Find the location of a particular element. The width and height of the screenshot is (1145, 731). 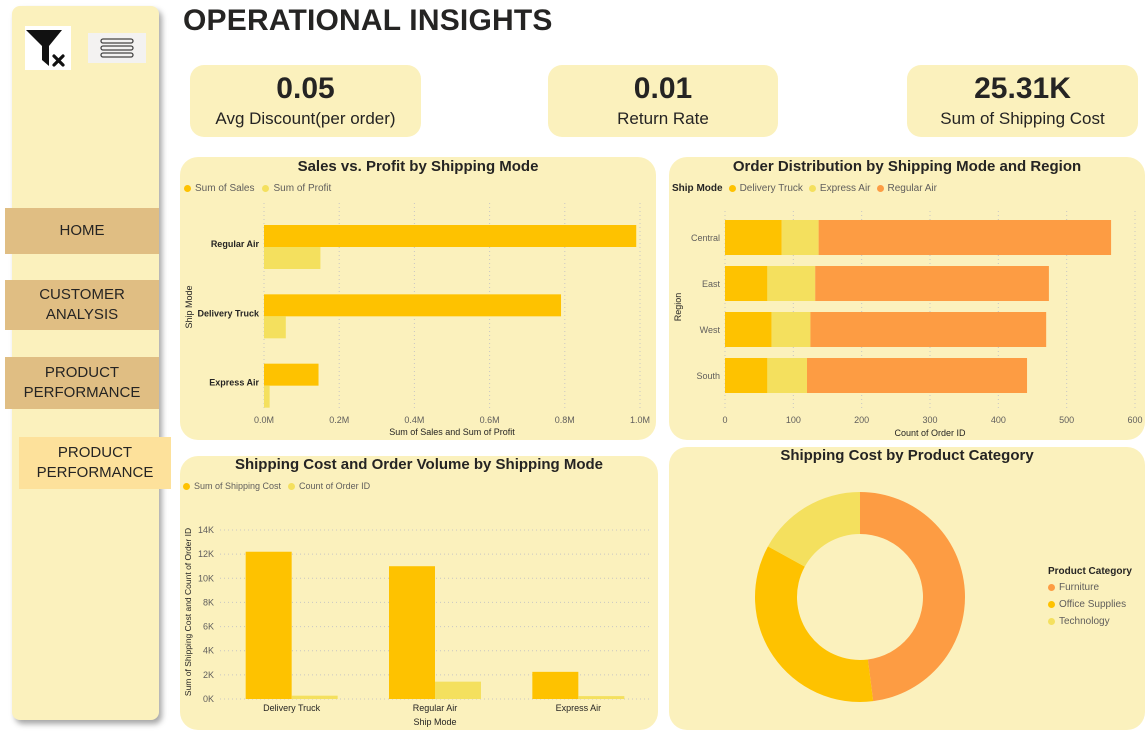

kpi-label: Return Rate is located at coordinates (663, 118).